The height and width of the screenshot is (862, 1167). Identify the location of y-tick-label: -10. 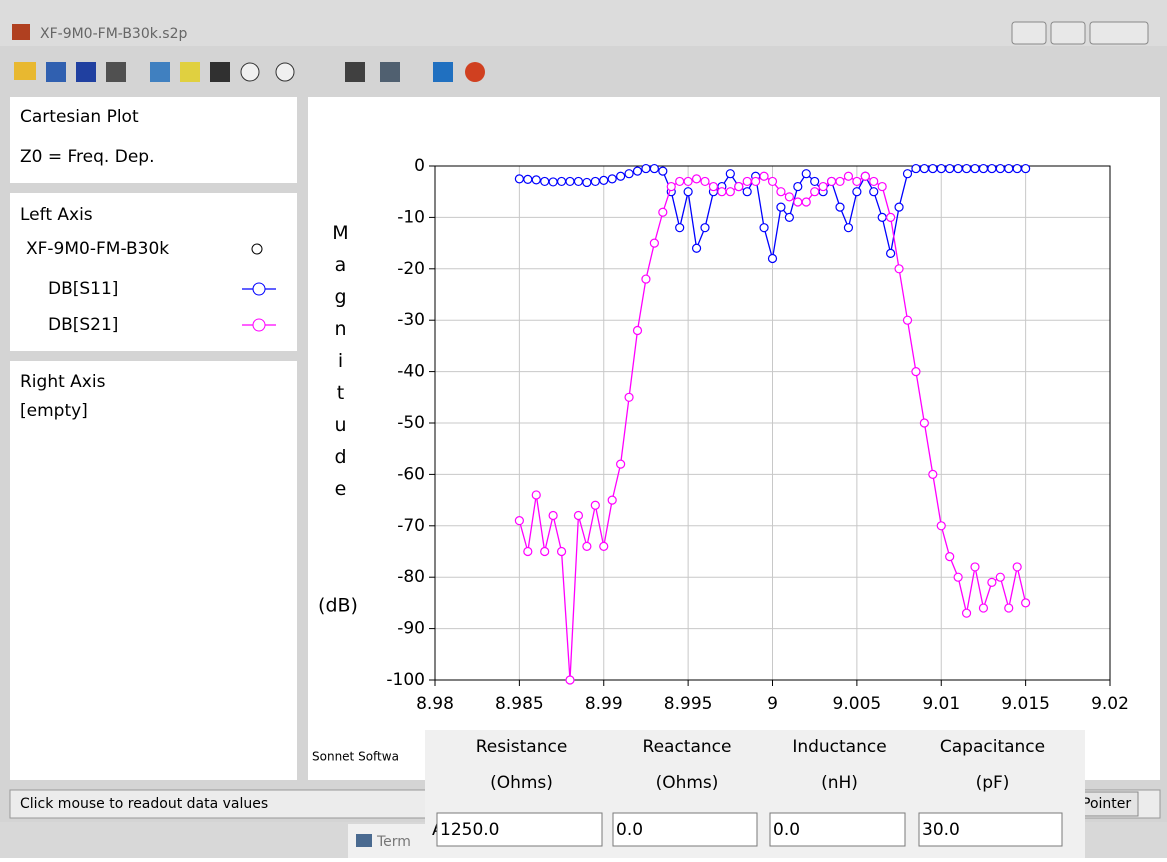
(411, 217).